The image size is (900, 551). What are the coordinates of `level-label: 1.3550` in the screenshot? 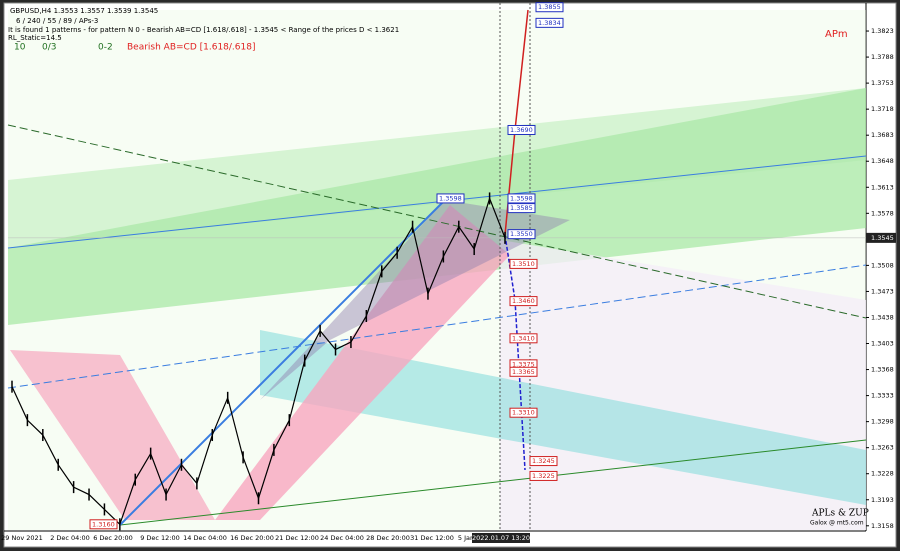 It's located at (521, 234).